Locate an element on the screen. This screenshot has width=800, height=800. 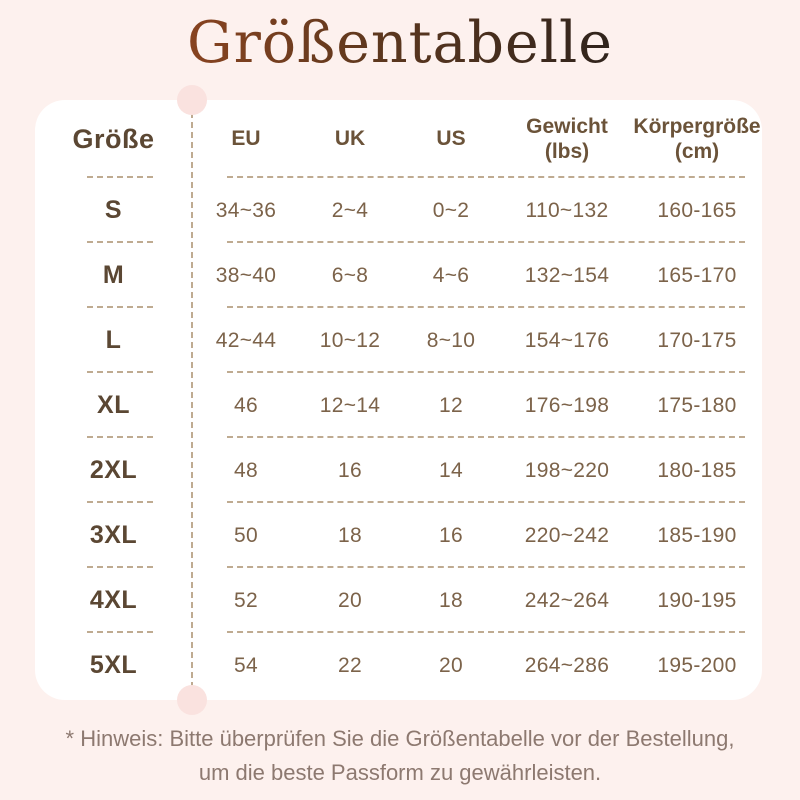
eu-value: 48 is located at coordinates (246, 470).